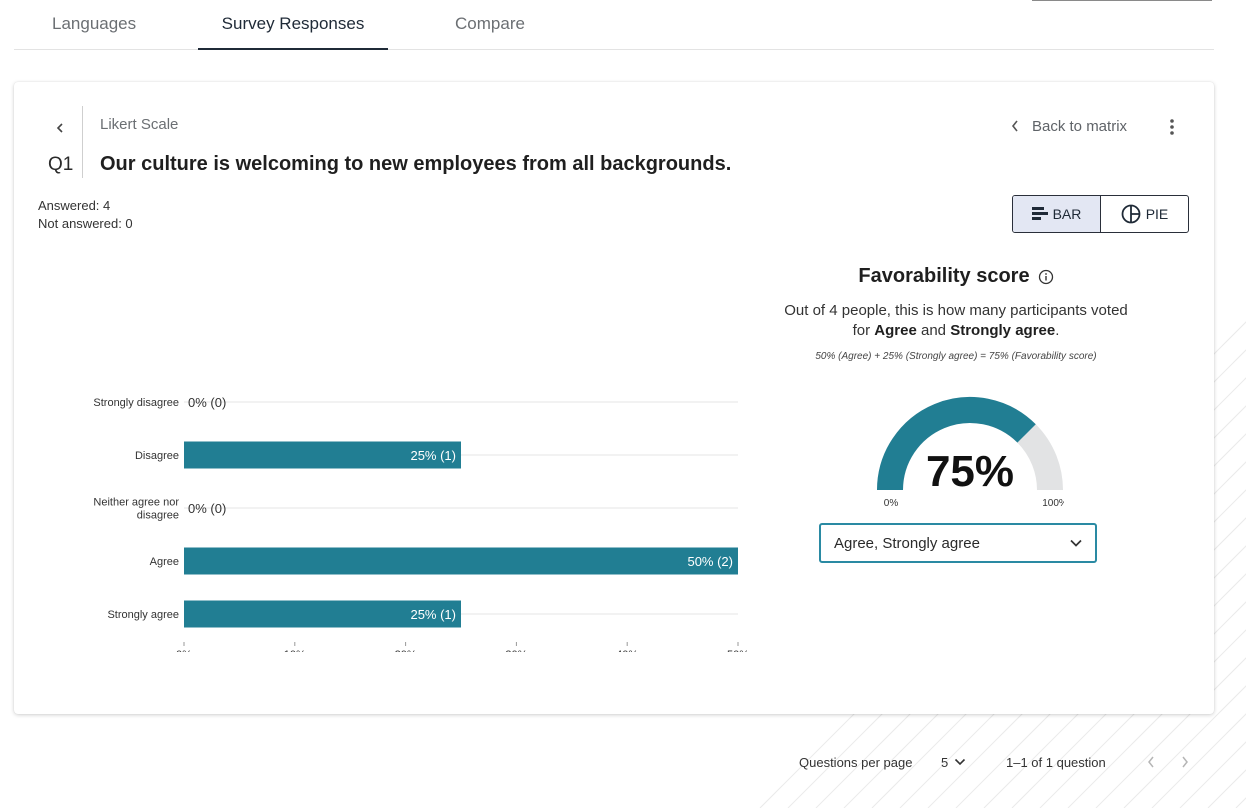 The height and width of the screenshot is (808, 1246). What do you see at coordinates (516, 650) in the screenshot?
I see `x-tick-label: 30%` at bounding box center [516, 650].